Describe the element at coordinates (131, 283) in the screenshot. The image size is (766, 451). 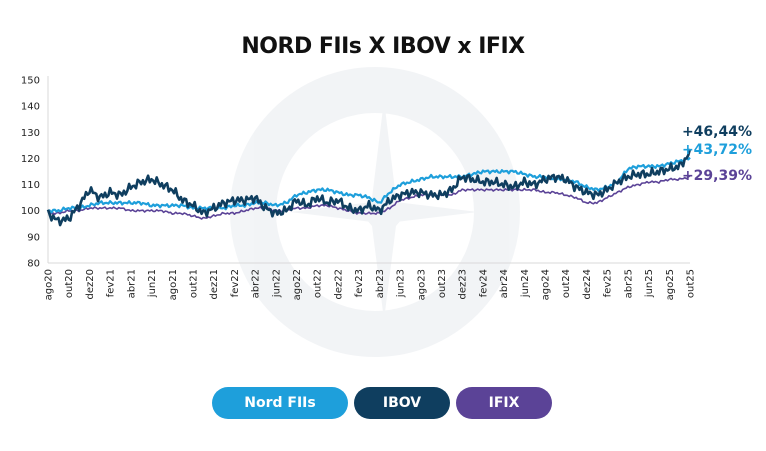
I see `x-tick-label: abr21` at that location.